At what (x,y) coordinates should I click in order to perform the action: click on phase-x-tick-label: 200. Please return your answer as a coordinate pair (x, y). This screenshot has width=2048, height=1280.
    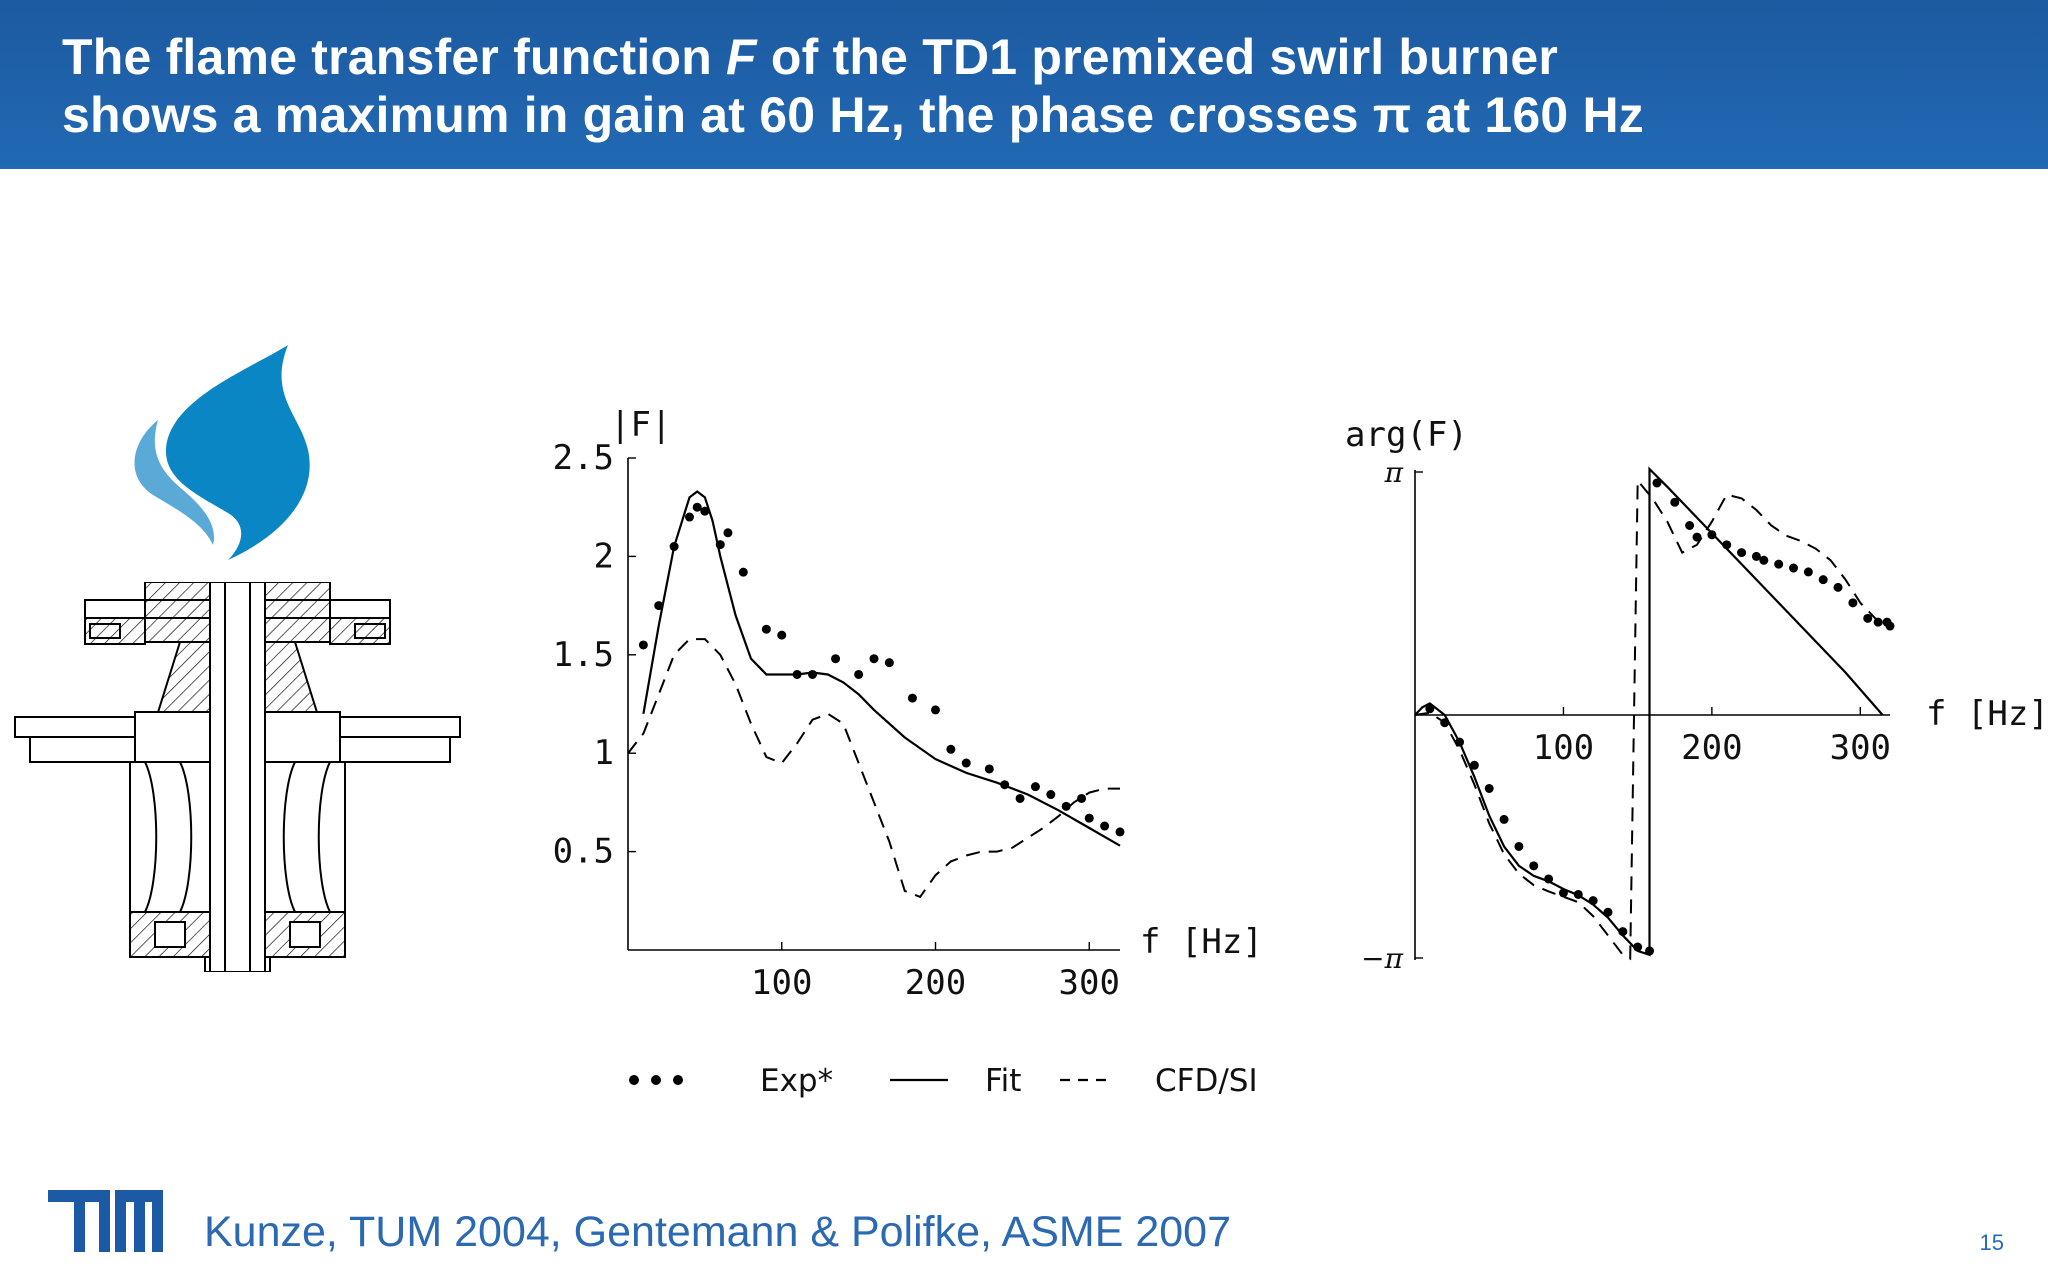
    Looking at the image, I should click on (1711, 748).